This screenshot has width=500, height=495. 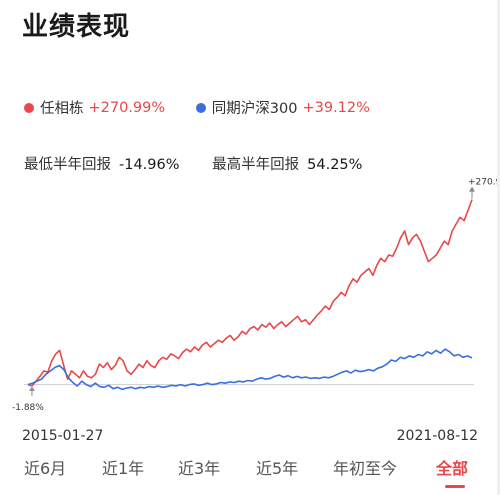 What do you see at coordinates (256, 165) in the screenshot?
I see `max-return-label: 最高半年回报` at bounding box center [256, 165].